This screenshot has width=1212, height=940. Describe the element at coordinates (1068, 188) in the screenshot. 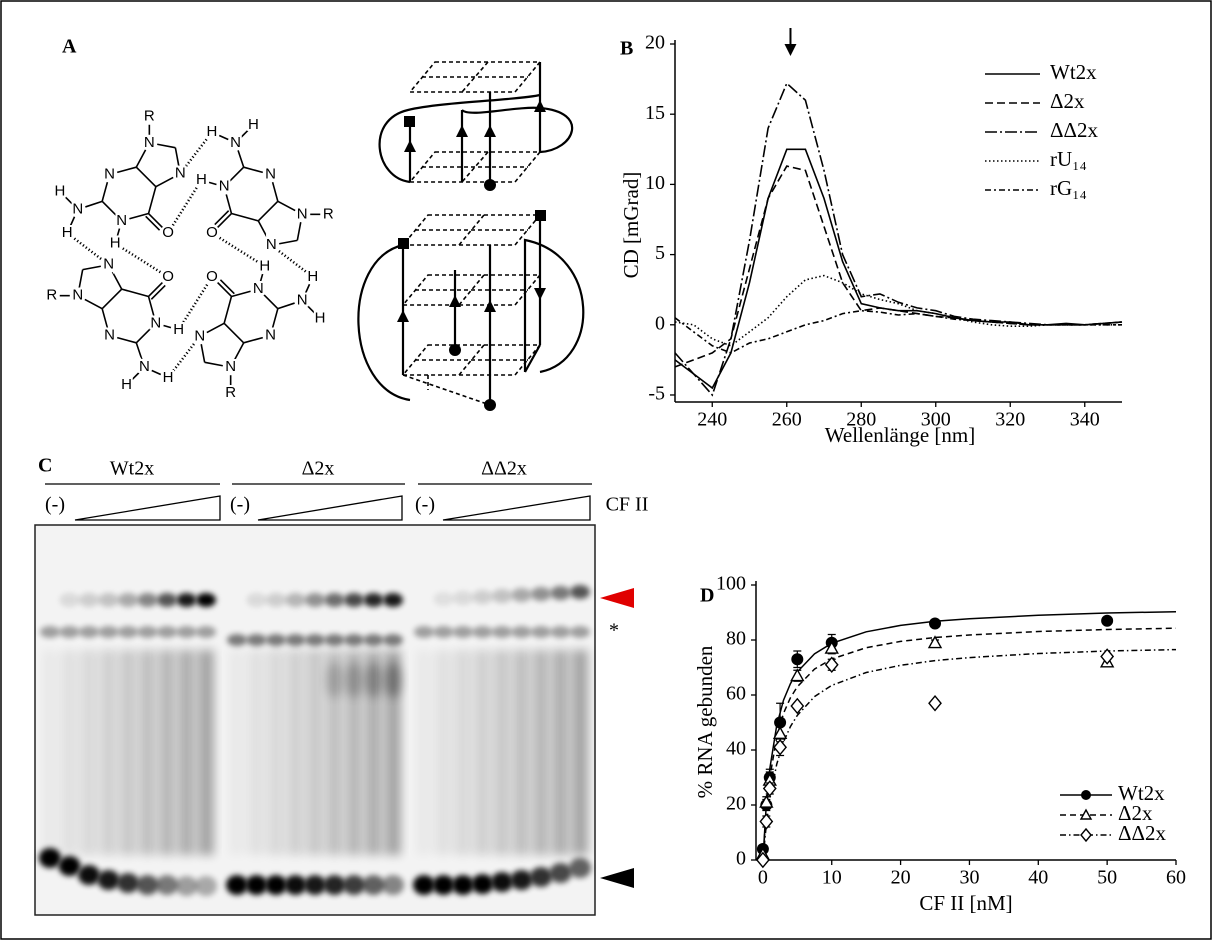

I see `legend-label: rG₁₄` at that location.